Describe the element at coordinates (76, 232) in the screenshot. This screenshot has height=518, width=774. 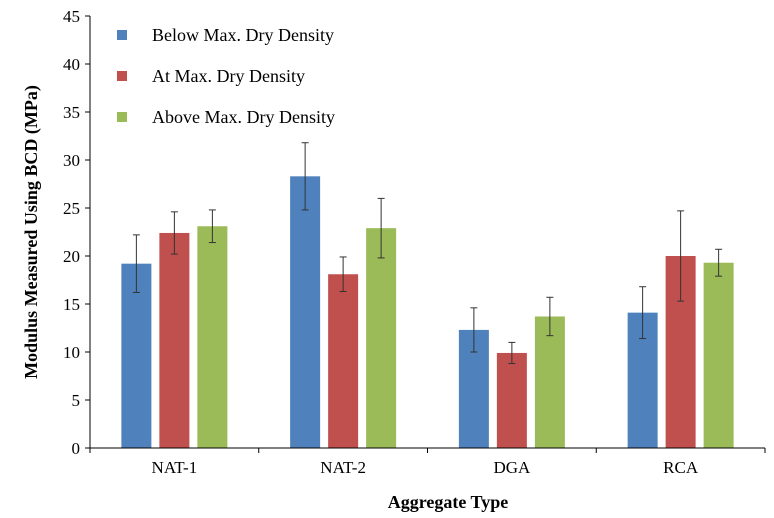
I see `y-axis-ticks: 0 5 10 15 20 25 30 35 40 45` at that location.